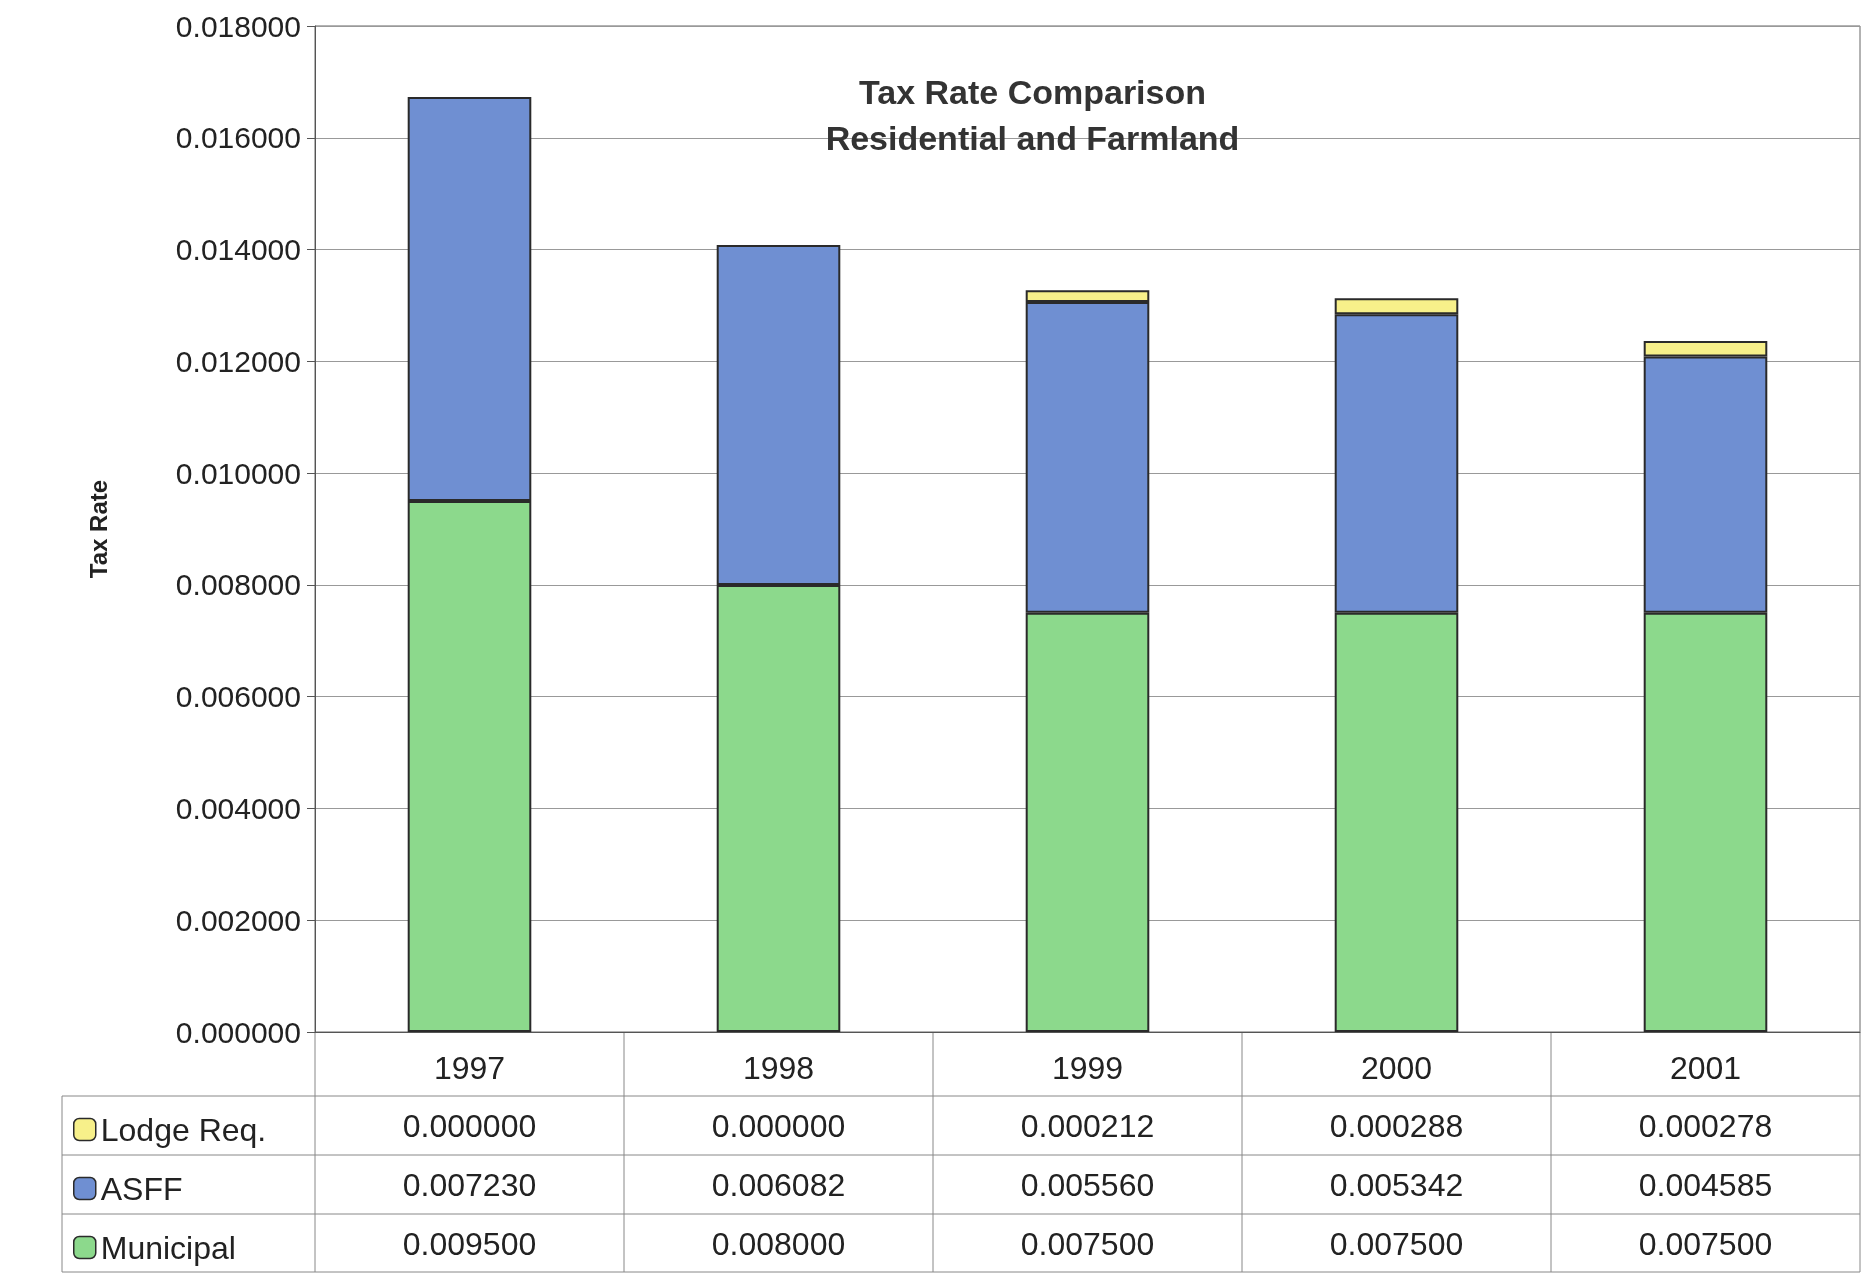  I want to click on y-tick-label: 0.008000, so click(238, 585).